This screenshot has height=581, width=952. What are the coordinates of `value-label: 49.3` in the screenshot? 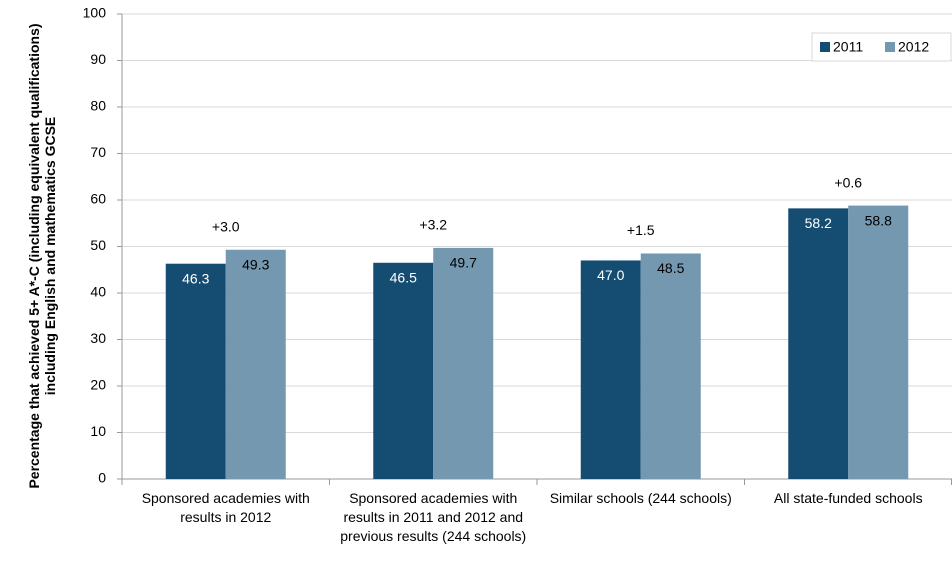 It's located at (255, 264).